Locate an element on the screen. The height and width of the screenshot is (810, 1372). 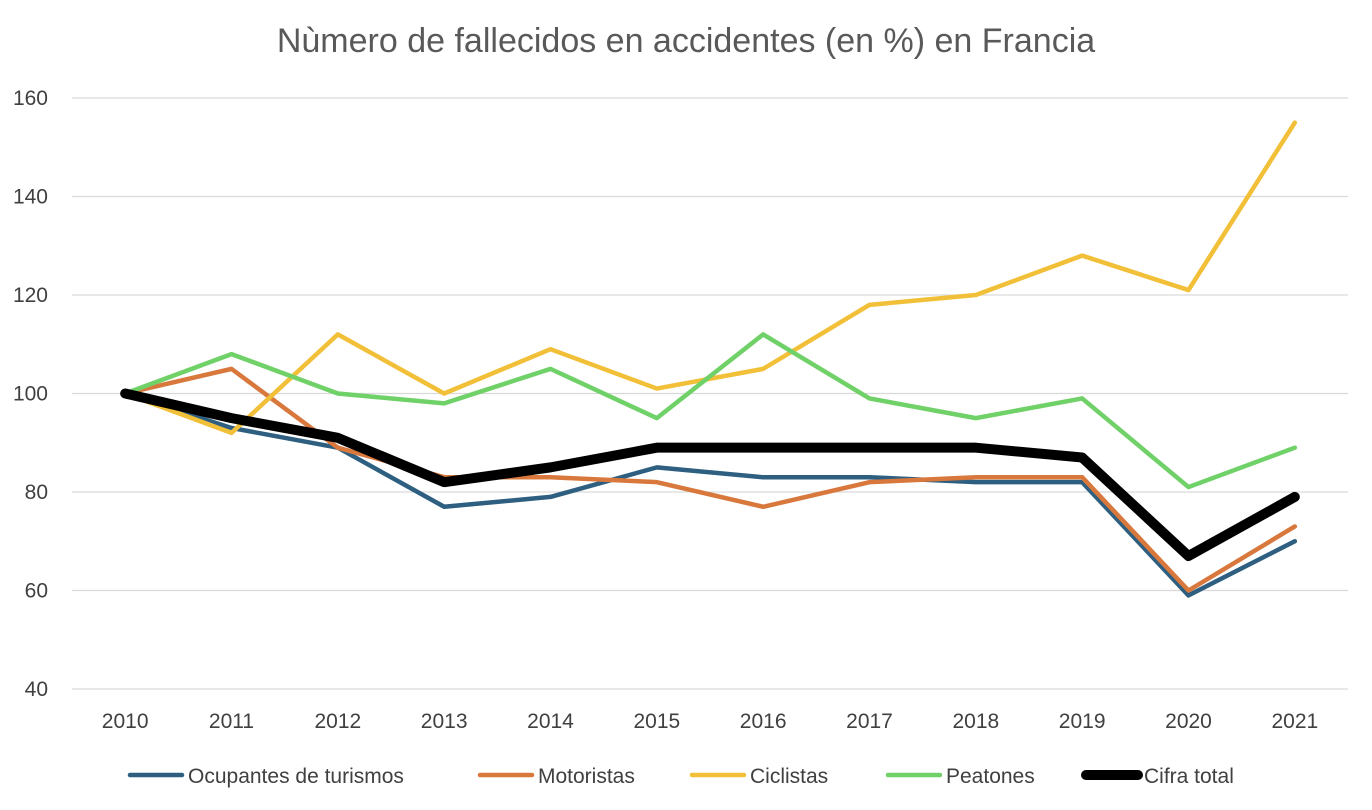
legend-item: Motoristas is located at coordinates (556, 776).